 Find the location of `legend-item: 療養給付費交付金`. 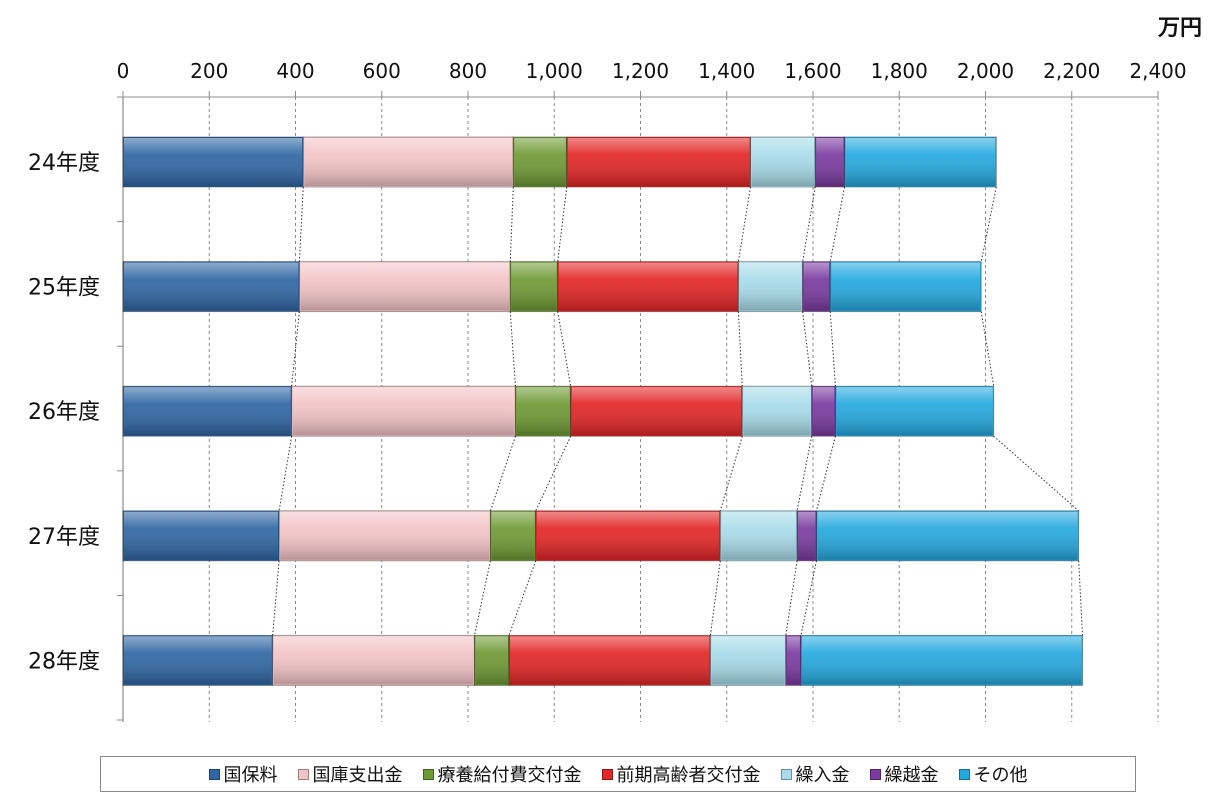

legend-item: 療養給付費交付金 is located at coordinates (502, 774).